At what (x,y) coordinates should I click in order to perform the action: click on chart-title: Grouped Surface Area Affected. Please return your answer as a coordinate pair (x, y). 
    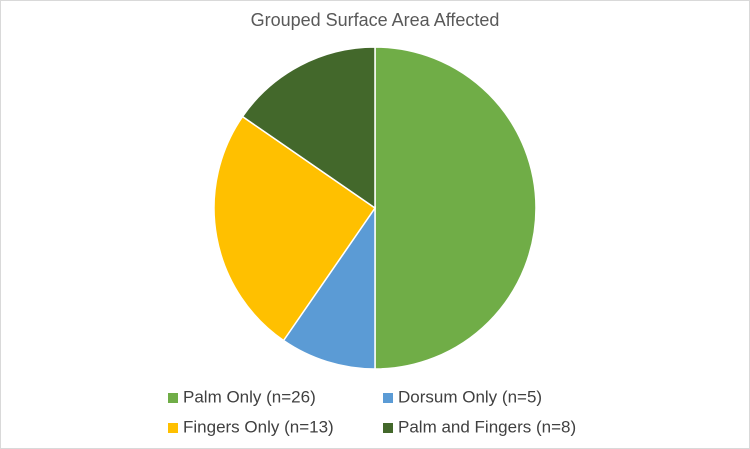
    Looking at the image, I should click on (375, 20).